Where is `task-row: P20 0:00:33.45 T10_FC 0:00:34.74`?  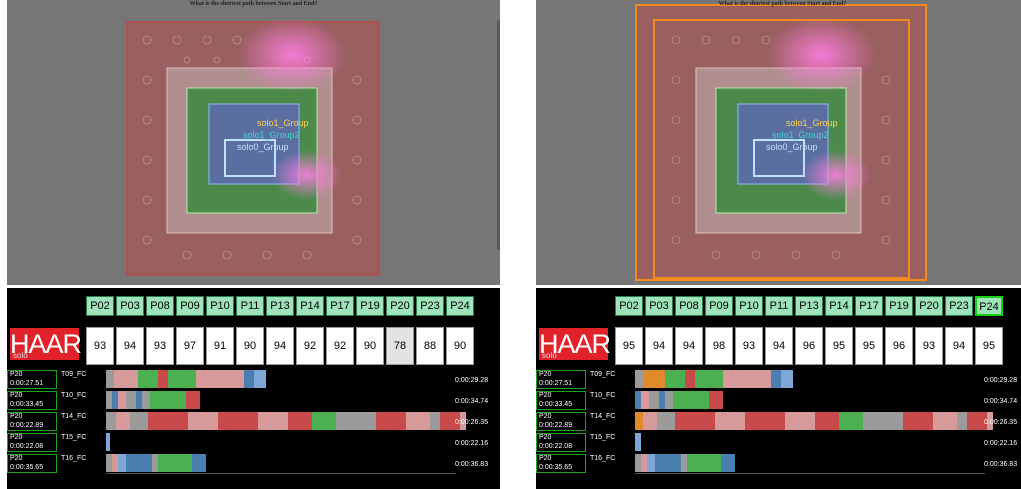 task-row: P20 0:00:33.45 T10_FC 0:00:34.74 is located at coordinates (253, 401).